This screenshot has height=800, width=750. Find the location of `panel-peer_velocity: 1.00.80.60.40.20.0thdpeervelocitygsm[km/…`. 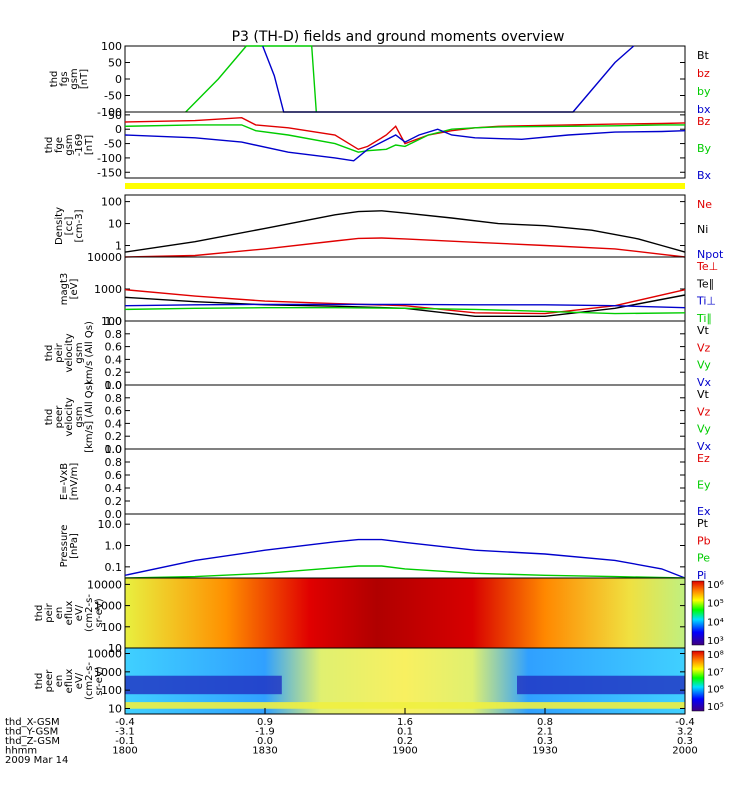

panel-peer_velocity: 1.00.80.60.40.20.0thdpeervelocitygsm[km/… is located at coordinates (378, 417).